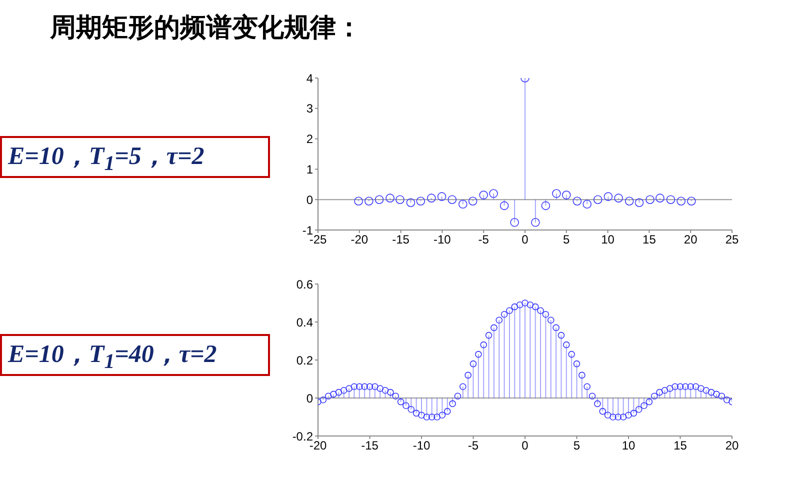 The height and width of the screenshot is (480, 793). Describe the element at coordinates (359, 239) in the screenshot. I see `x-tick-label: -20` at that location.